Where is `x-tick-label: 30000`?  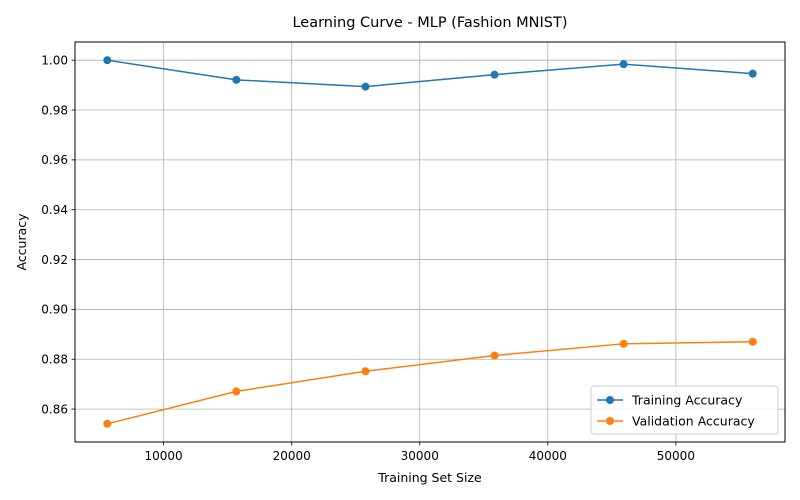
x-tick-label: 30000 is located at coordinates (420, 456).